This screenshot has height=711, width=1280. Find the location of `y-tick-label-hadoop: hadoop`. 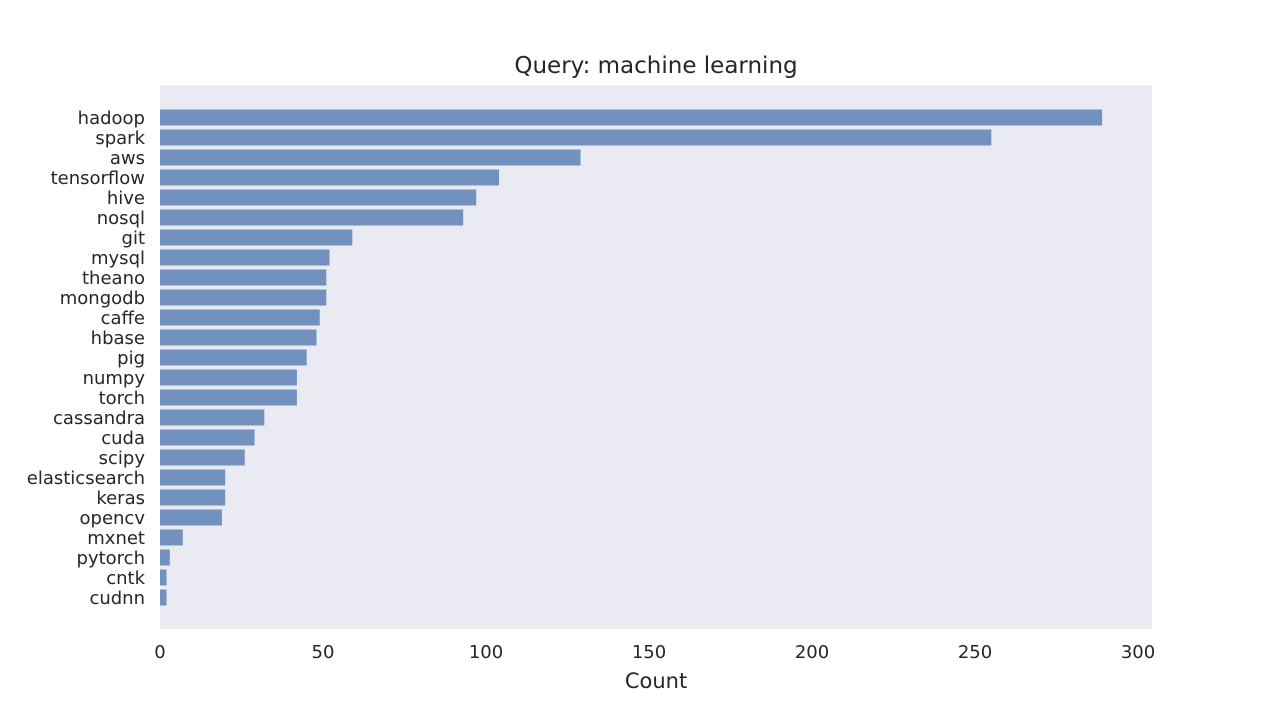

y-tick-label-hadoop: hadoop is located at coordinates (111, 118).